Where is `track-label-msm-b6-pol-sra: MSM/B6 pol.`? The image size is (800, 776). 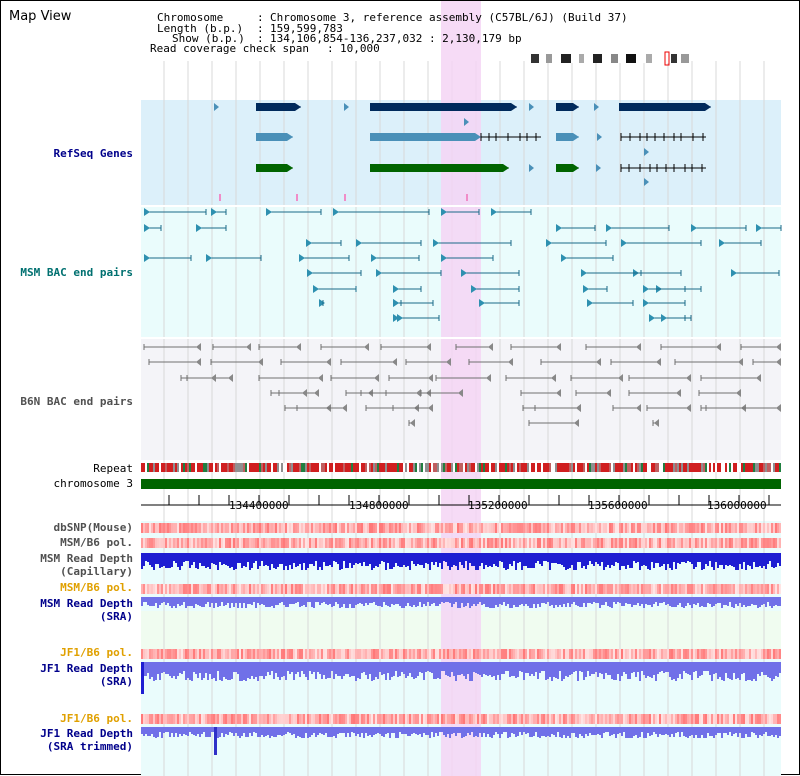
track-label-msm-b6-pol-sra: MSM/B6 pol. is located at coordinates (96, 587).